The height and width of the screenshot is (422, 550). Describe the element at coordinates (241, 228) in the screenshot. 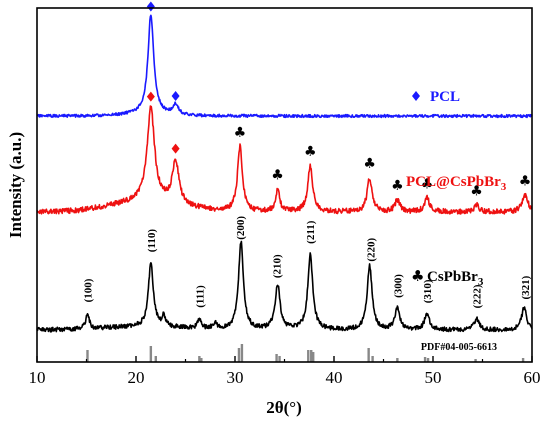

I see `miller-index: (200)` at that location.